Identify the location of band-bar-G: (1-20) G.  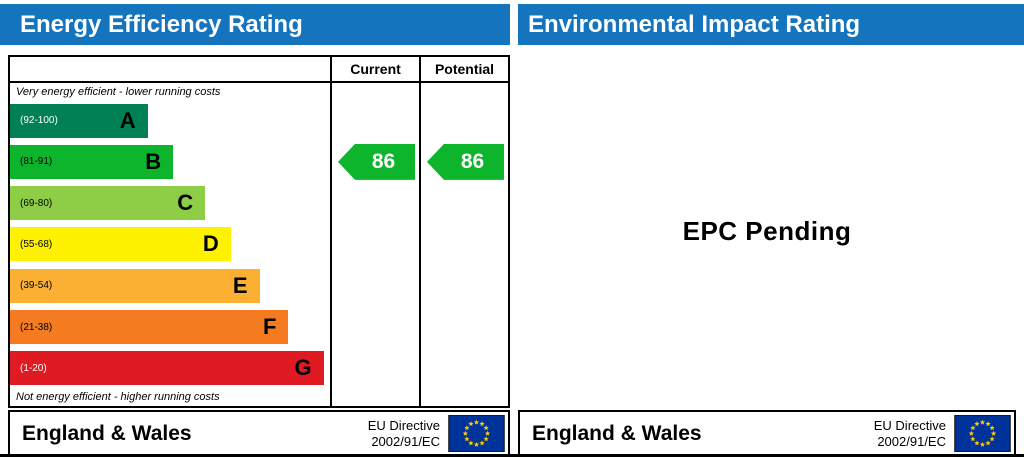
(167, 368).